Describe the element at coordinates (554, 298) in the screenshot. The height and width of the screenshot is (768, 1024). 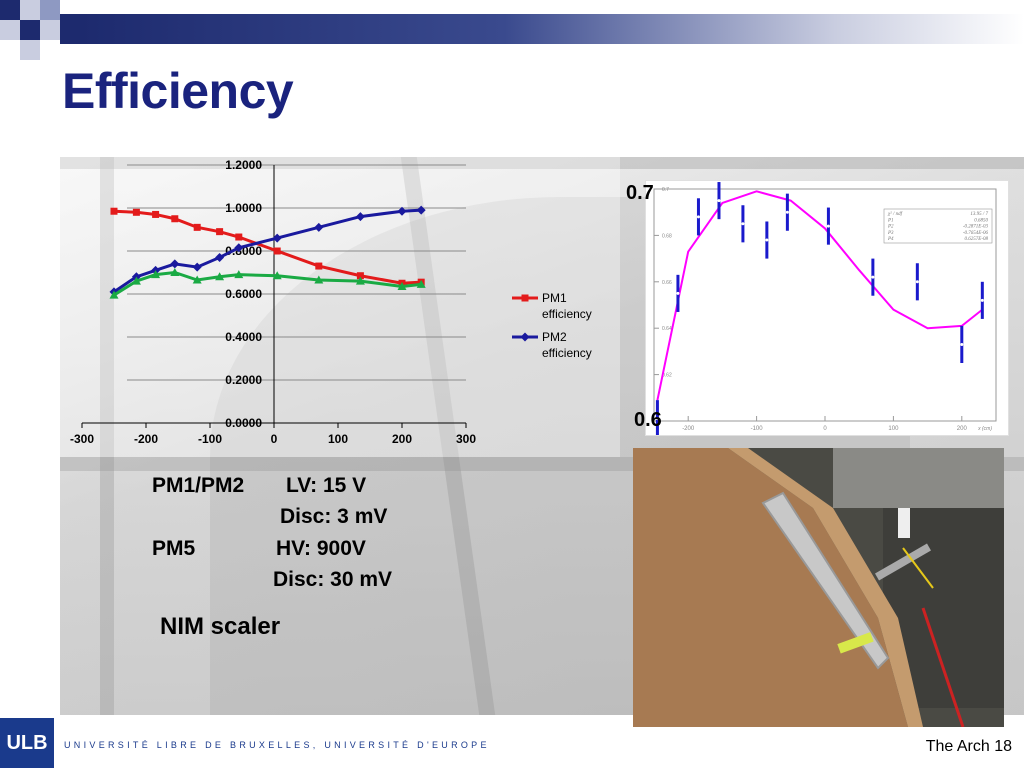
I see `legend-label: PM1` at that location.